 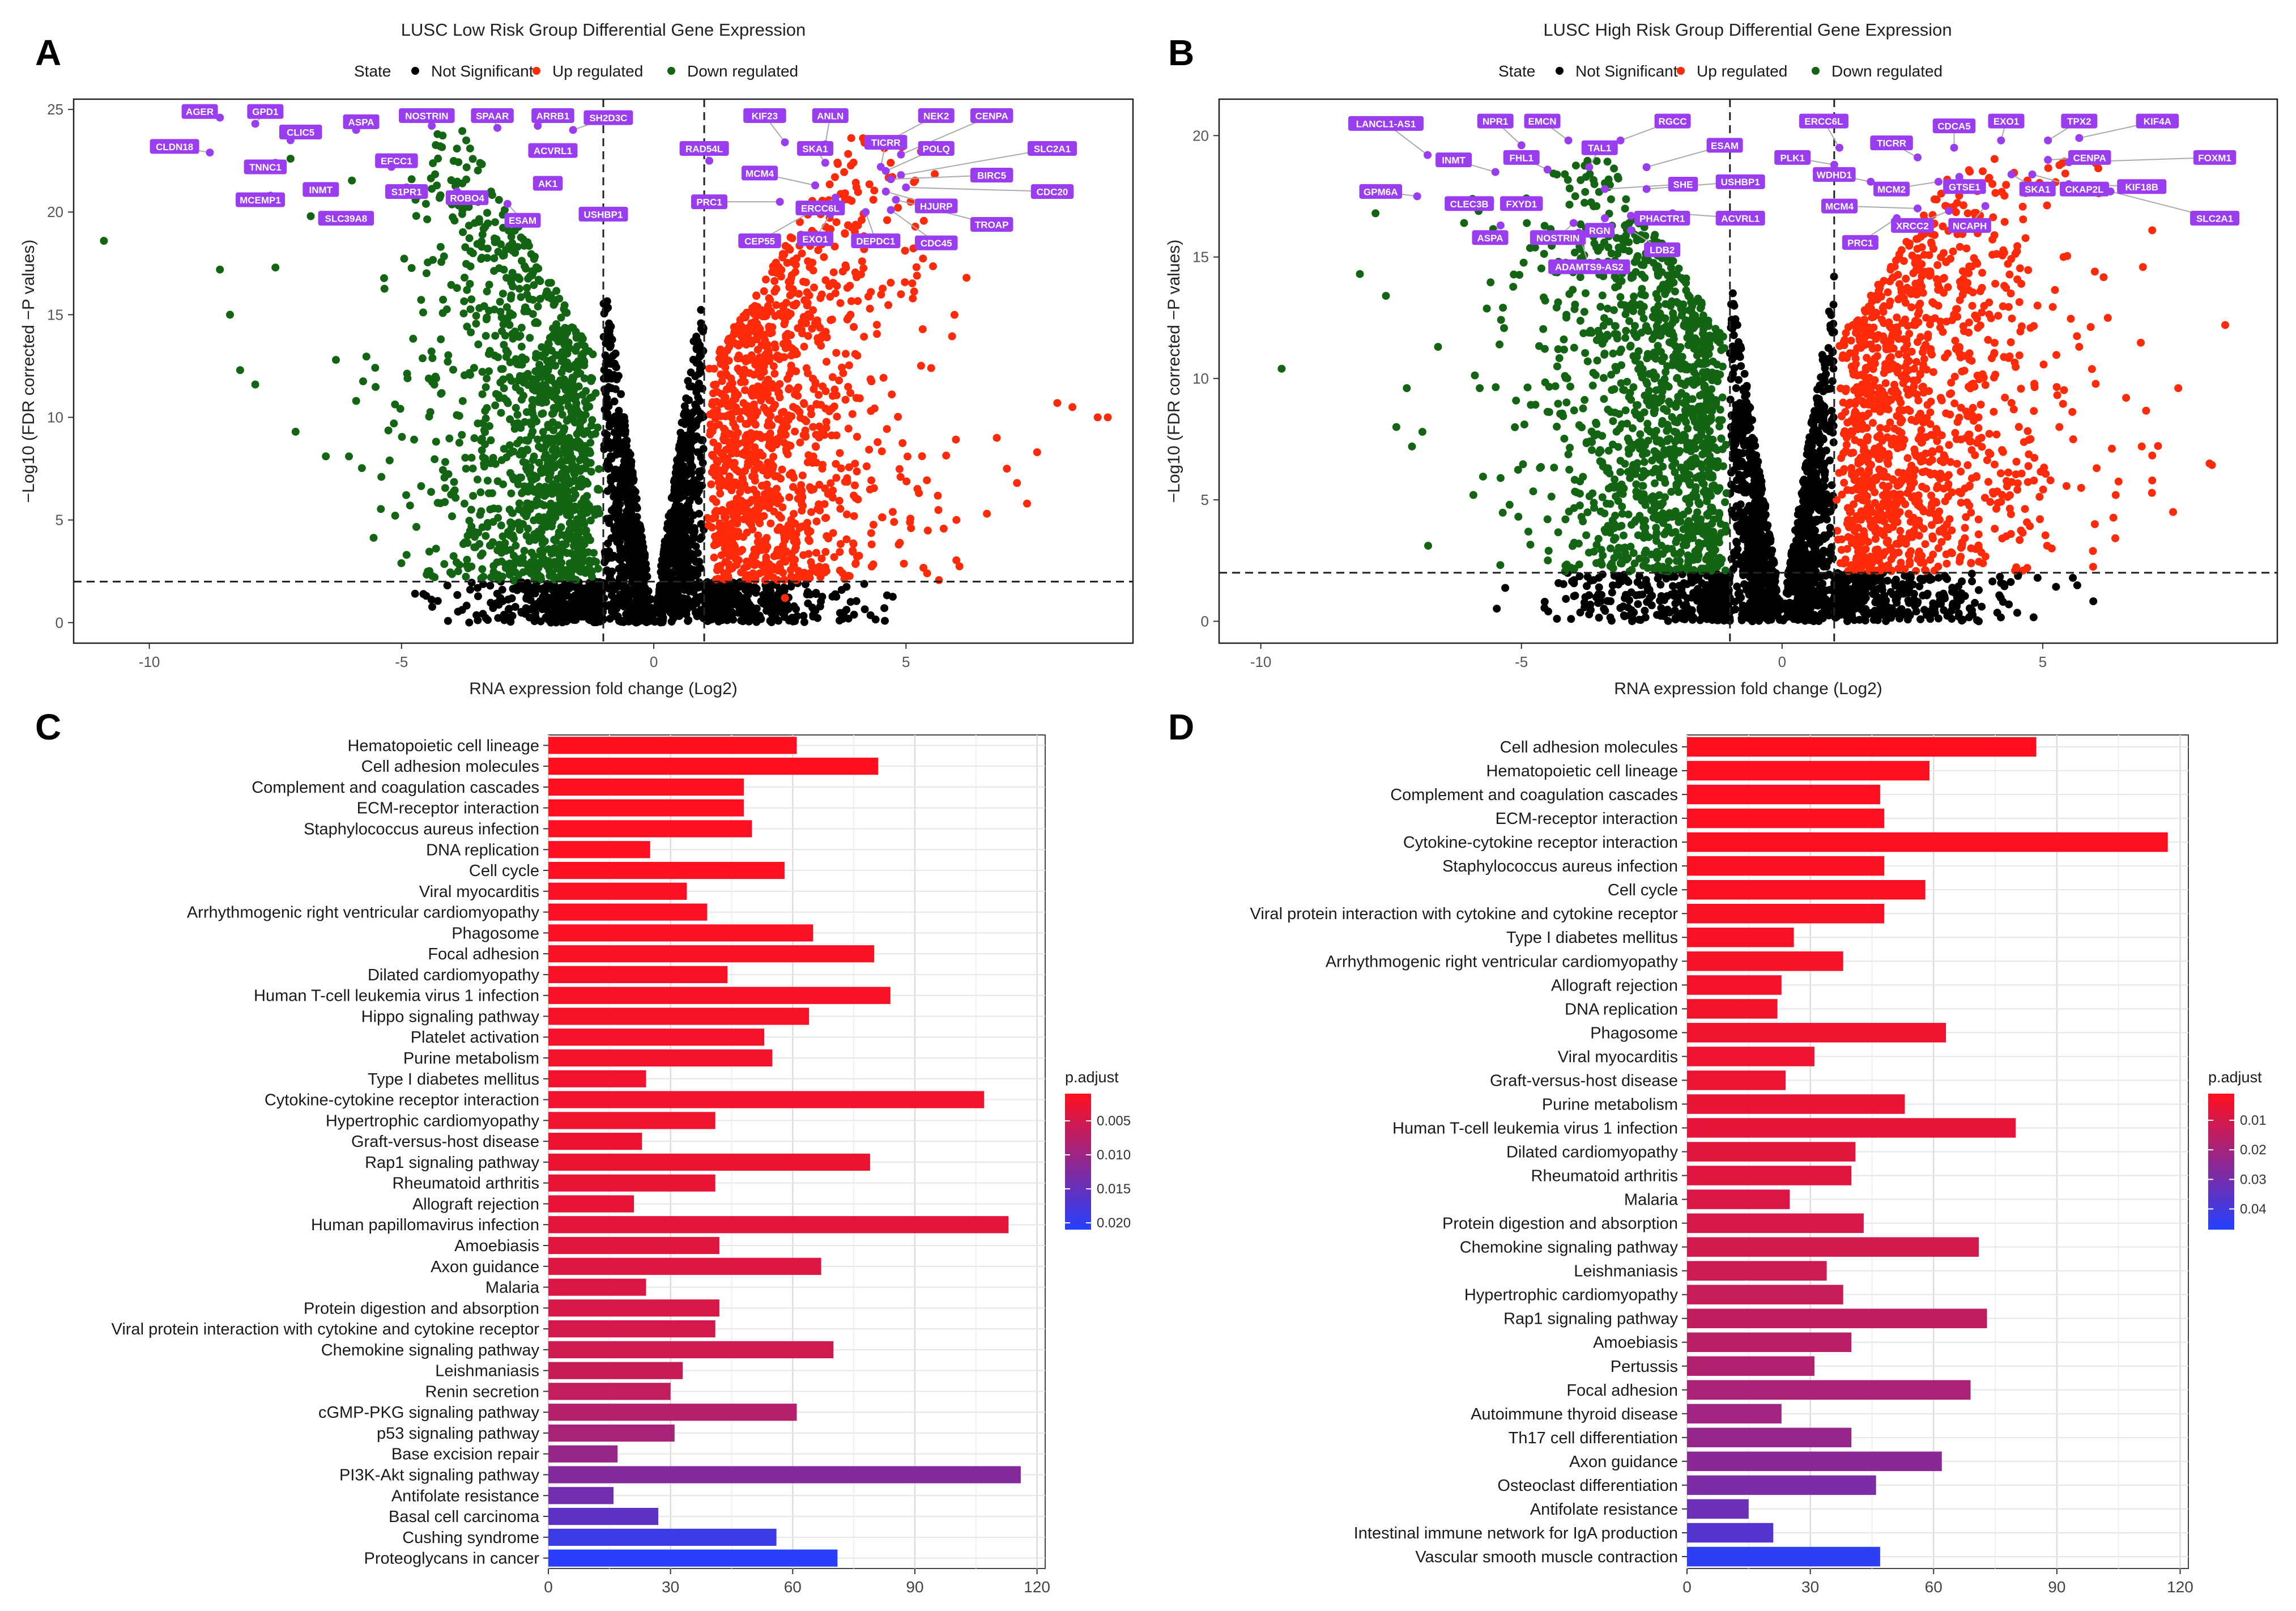 I want to click on x-tick-label: -5, so click(x=1521, y=662).